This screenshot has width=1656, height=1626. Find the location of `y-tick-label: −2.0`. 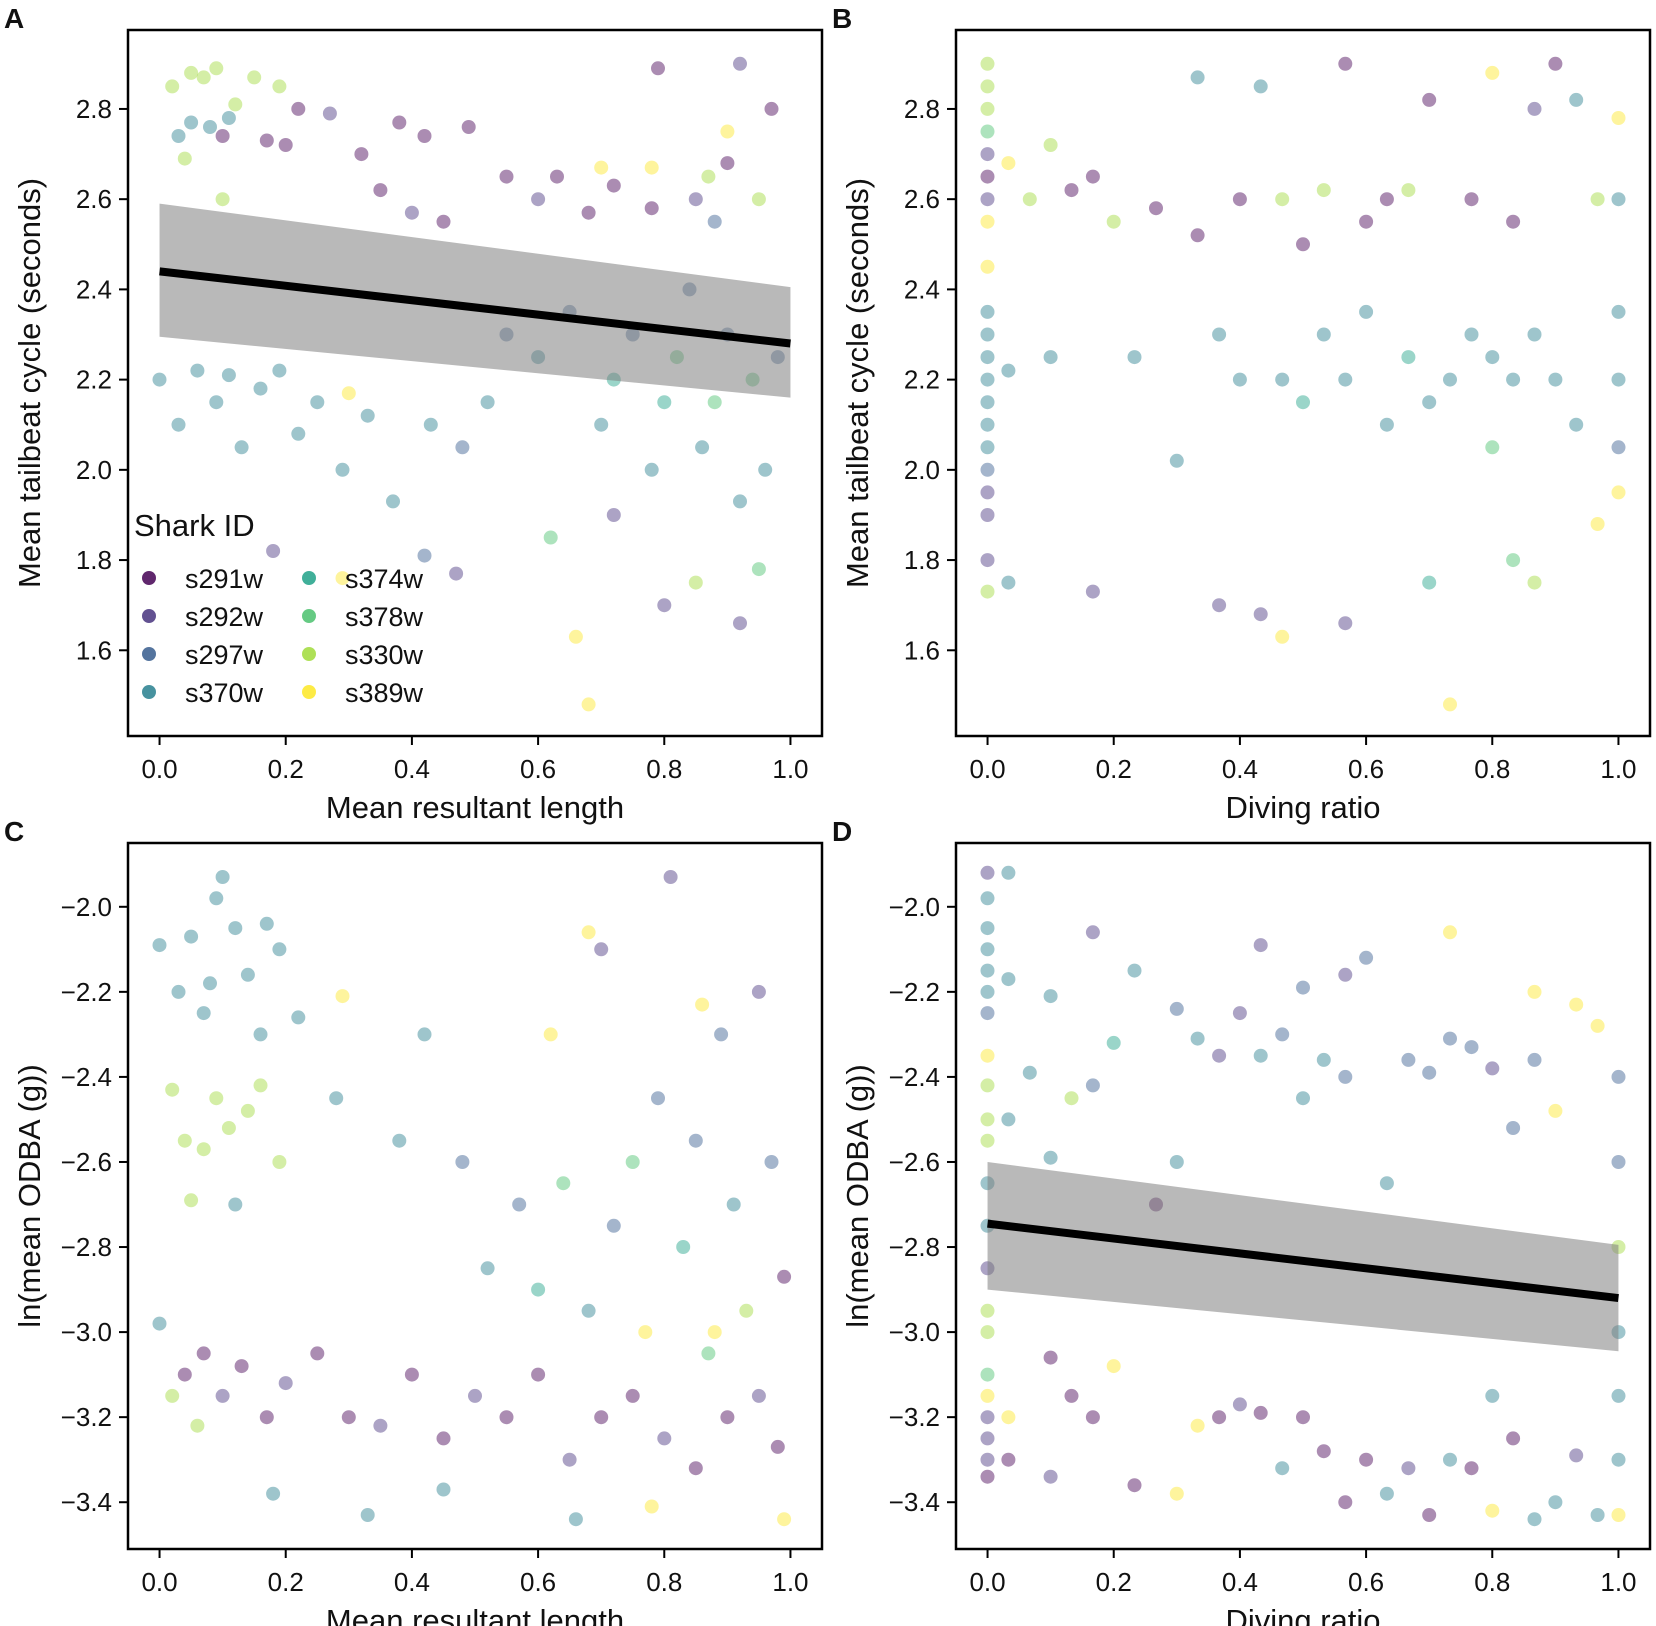

y-tick-label: −2.0 is located at coordinates (86, 907).